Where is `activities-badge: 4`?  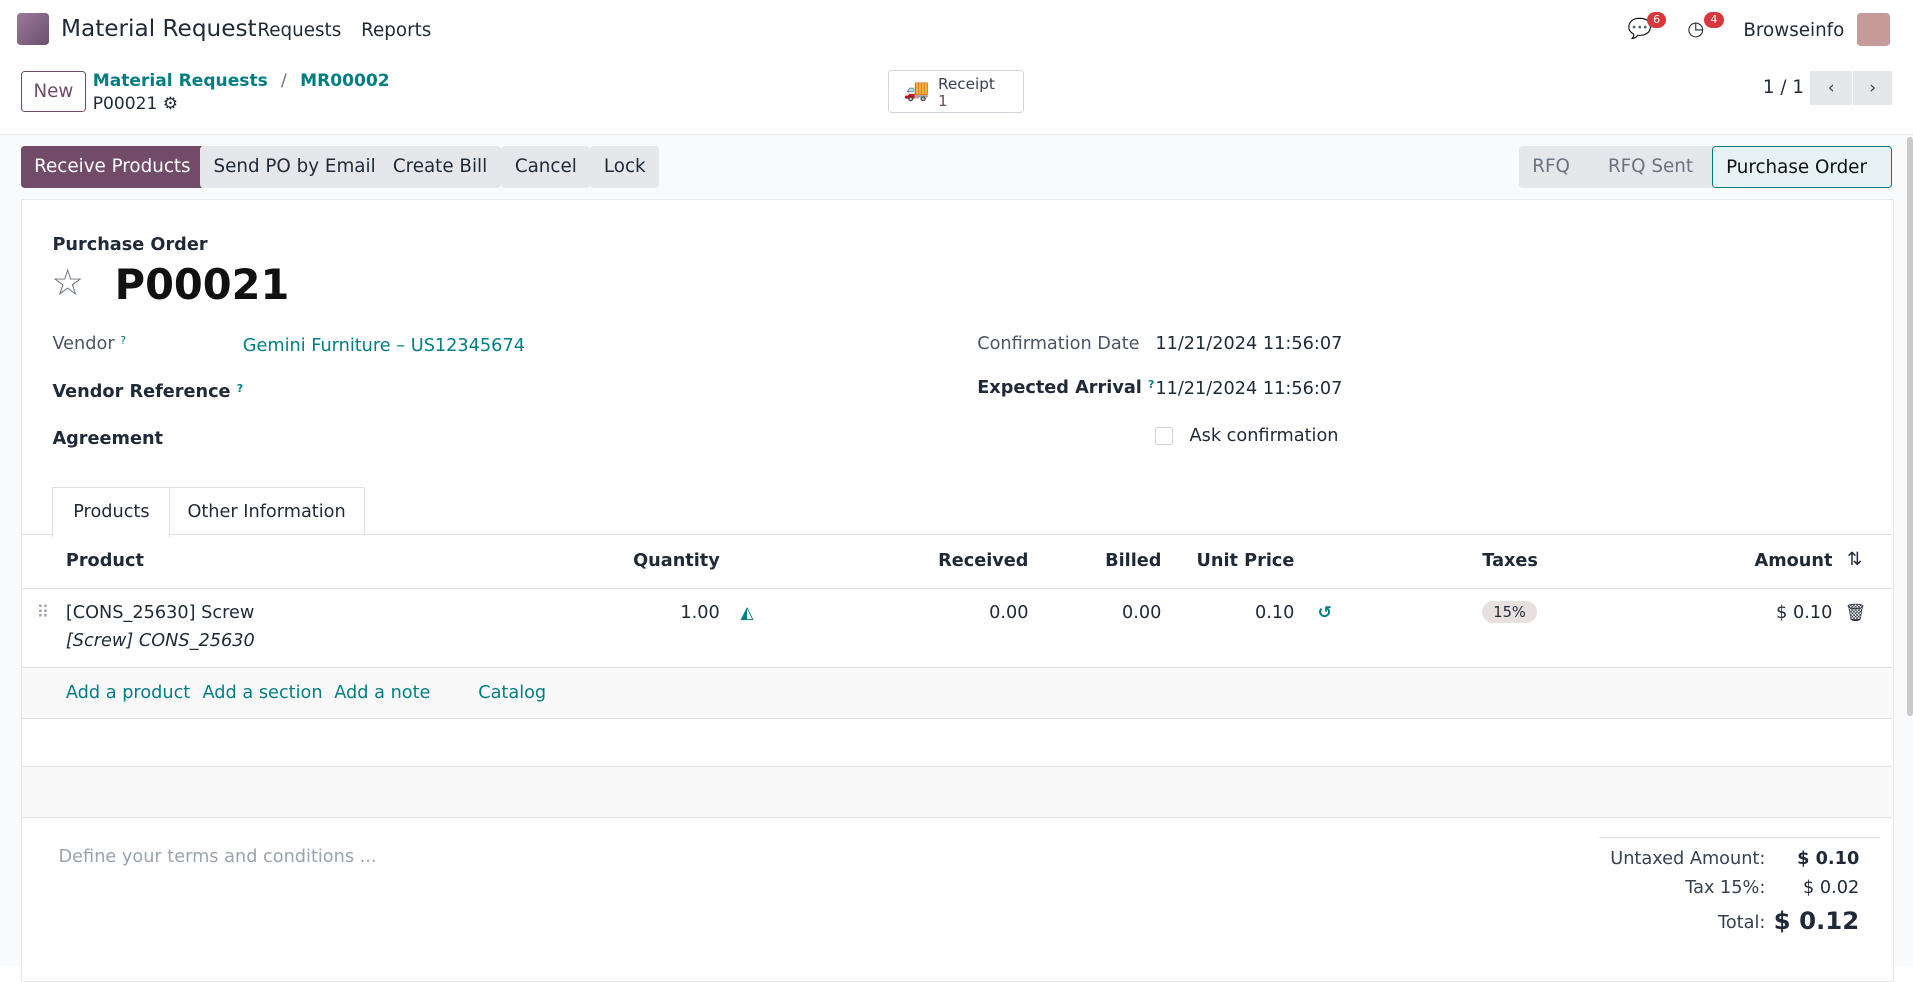 activities-badge: 4 is located at coordinates (1714, 20).